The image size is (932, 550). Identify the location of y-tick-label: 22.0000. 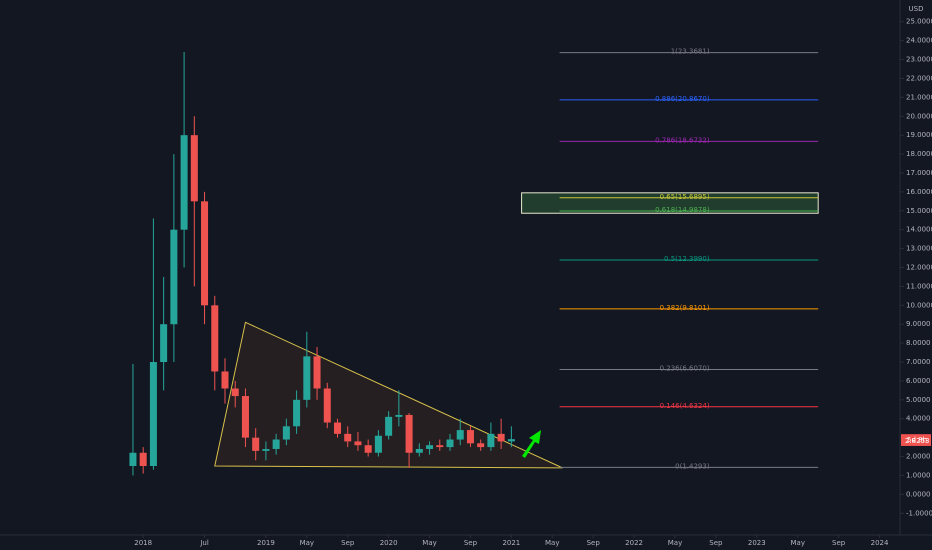
(919, 78).